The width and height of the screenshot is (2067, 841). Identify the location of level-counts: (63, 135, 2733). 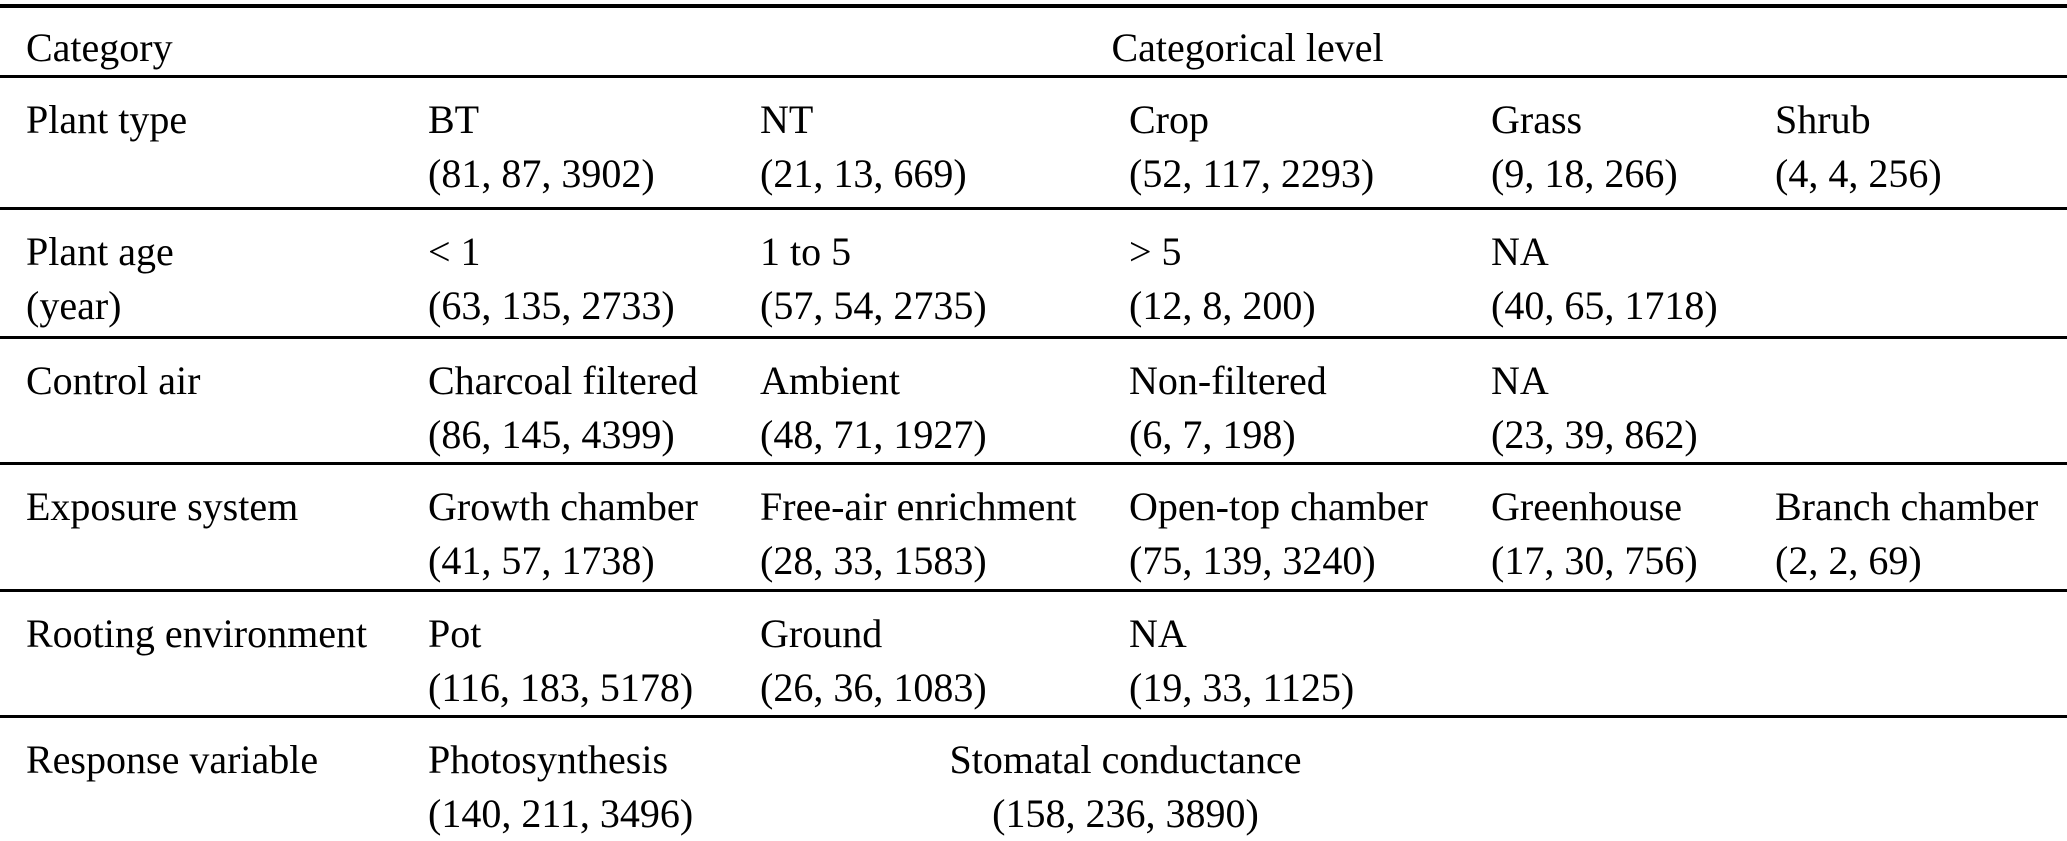
(551, 305).